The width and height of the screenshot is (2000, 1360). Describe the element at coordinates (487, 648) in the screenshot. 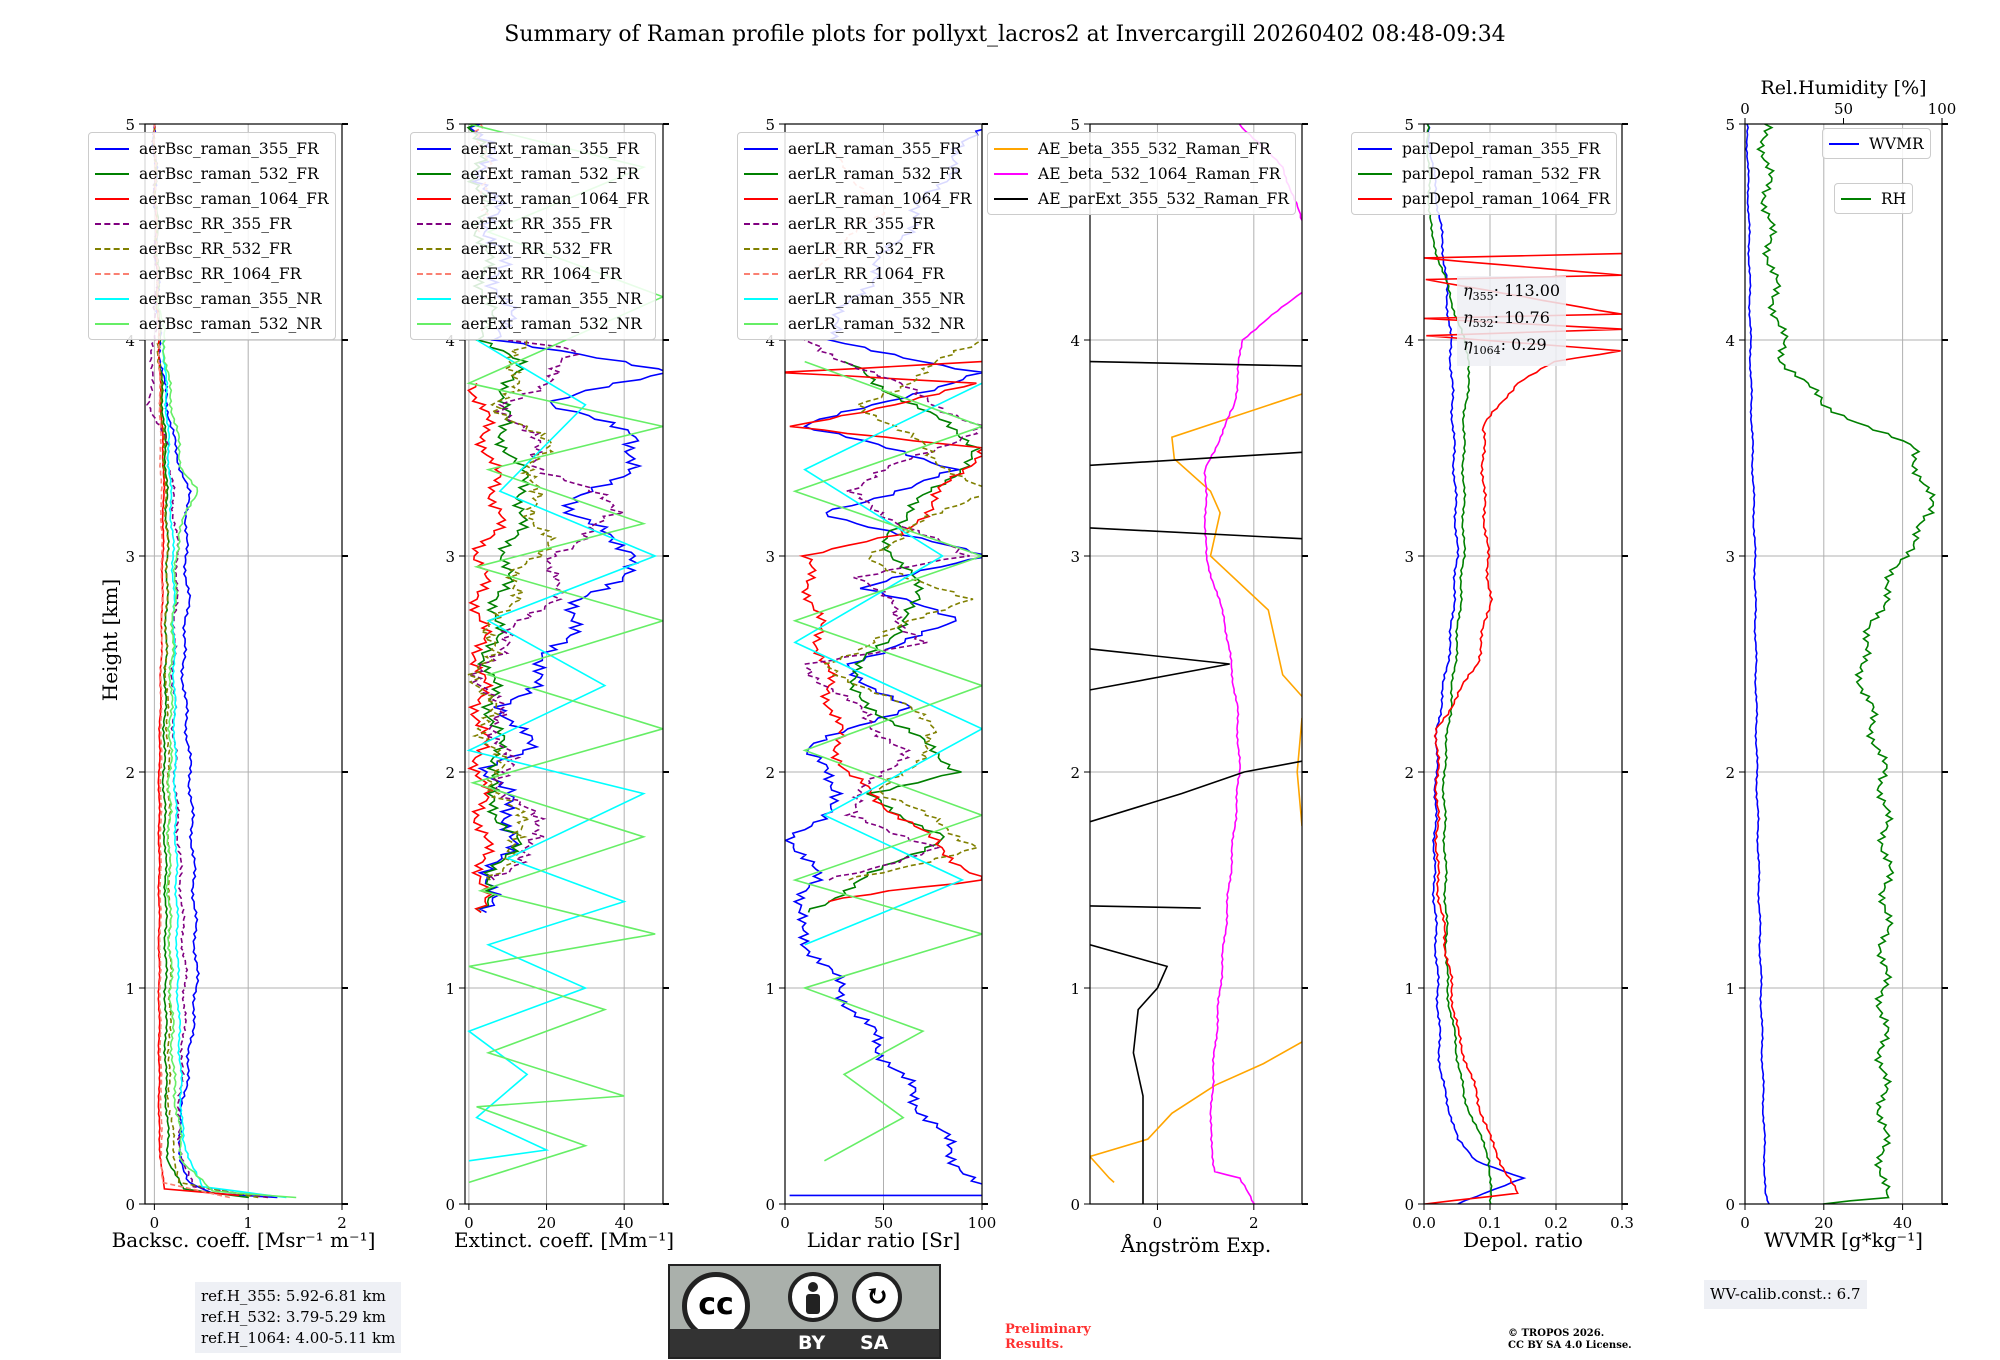

I see `series-line-aerExt_raman_1064_FR` at that location.